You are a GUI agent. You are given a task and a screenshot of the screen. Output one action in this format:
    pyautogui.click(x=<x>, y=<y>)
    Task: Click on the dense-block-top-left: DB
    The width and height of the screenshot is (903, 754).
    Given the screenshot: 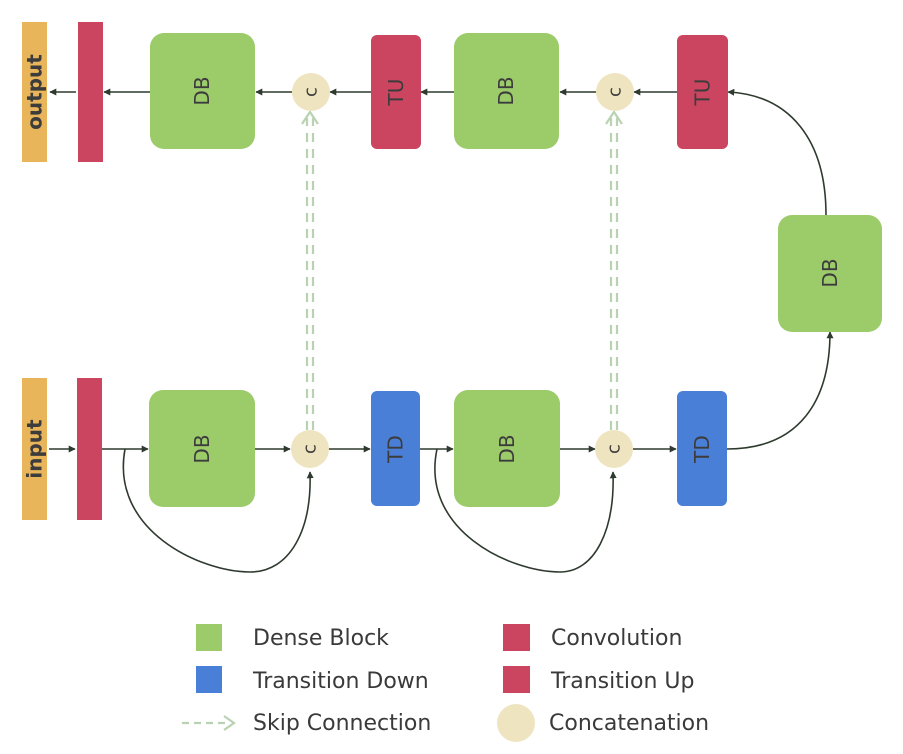 What is the action you would take?
    pyautogui.click(x=202, y=91)
    